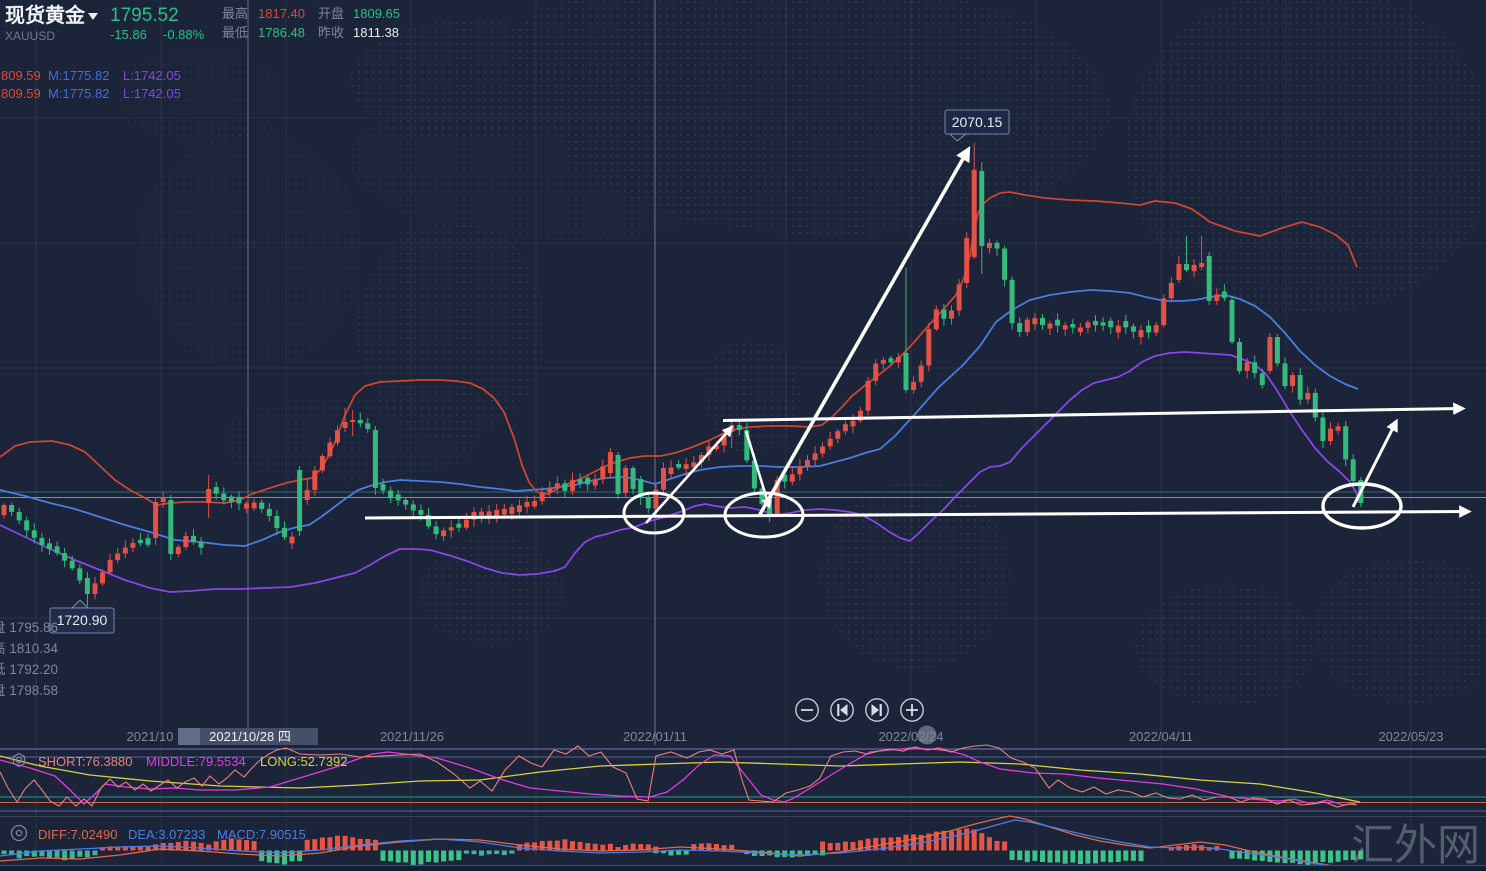 The image size is (1486, 871). What do you see at coordinates (281, 13) in the screenshot?
I see `svg-text: 1817.40` at bounding box center [281, 13].